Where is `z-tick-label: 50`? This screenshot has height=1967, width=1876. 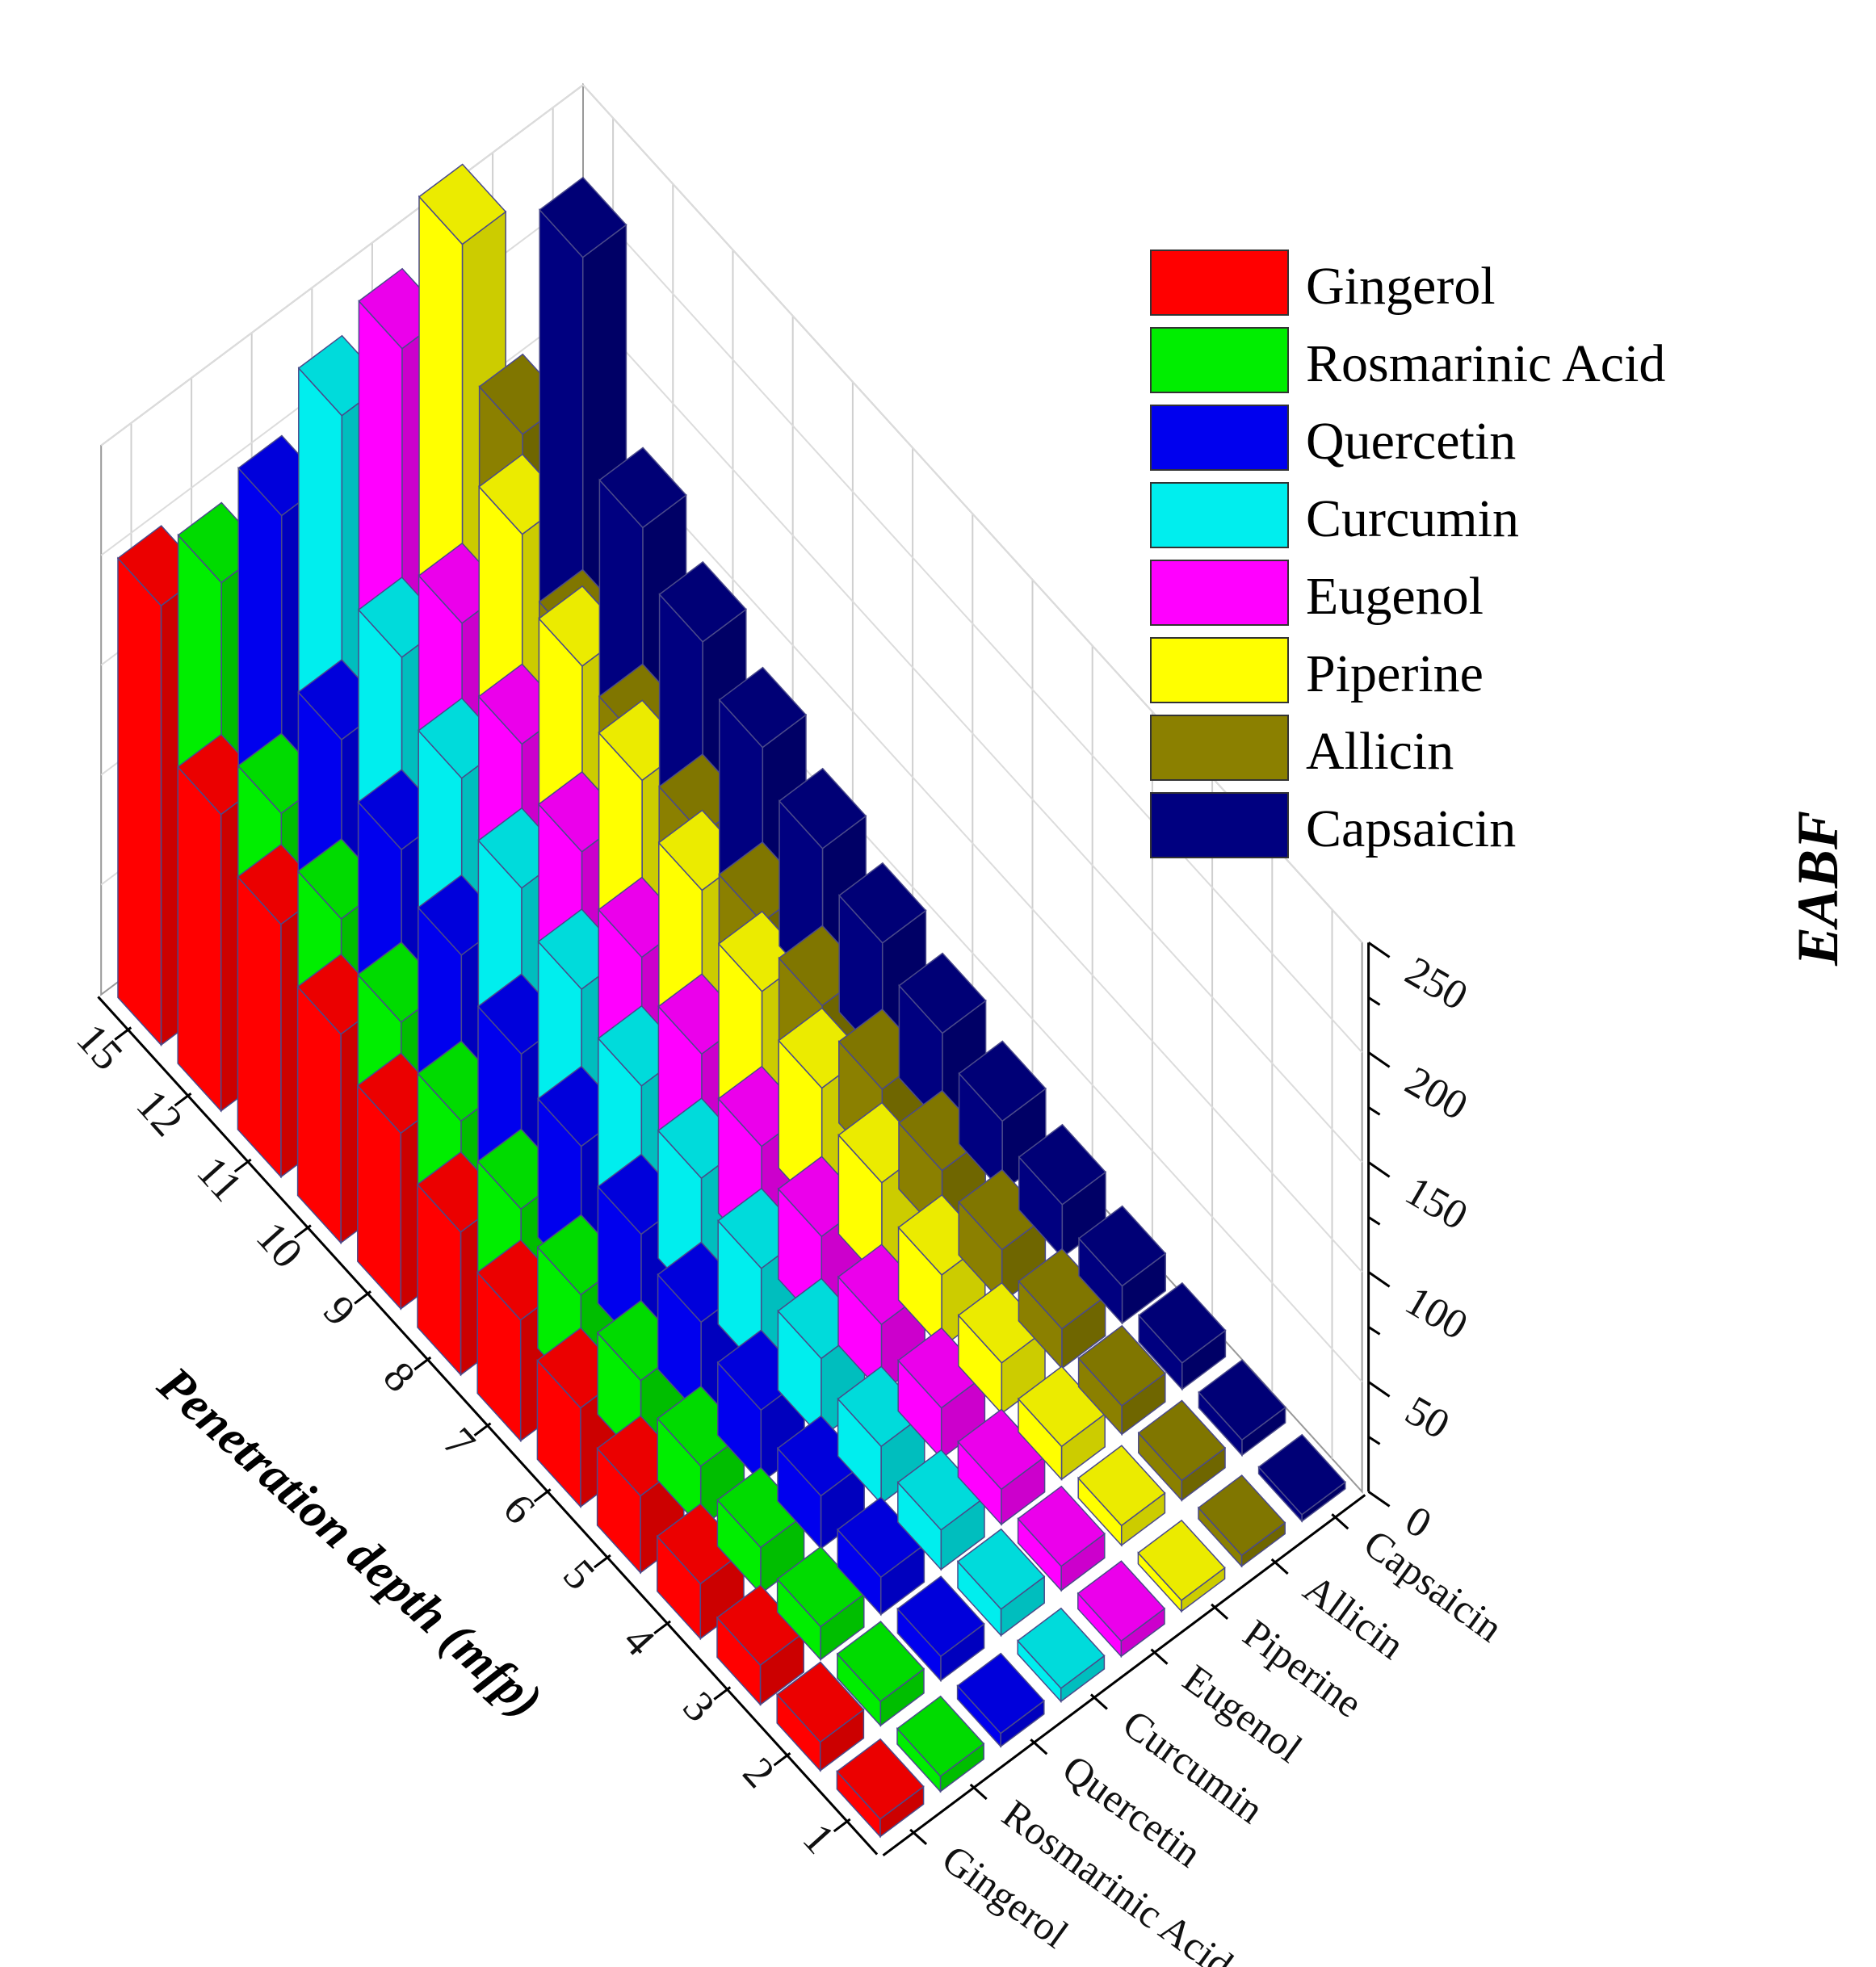
z-tick-label: 50 is located at coordinates (1428, 1418).